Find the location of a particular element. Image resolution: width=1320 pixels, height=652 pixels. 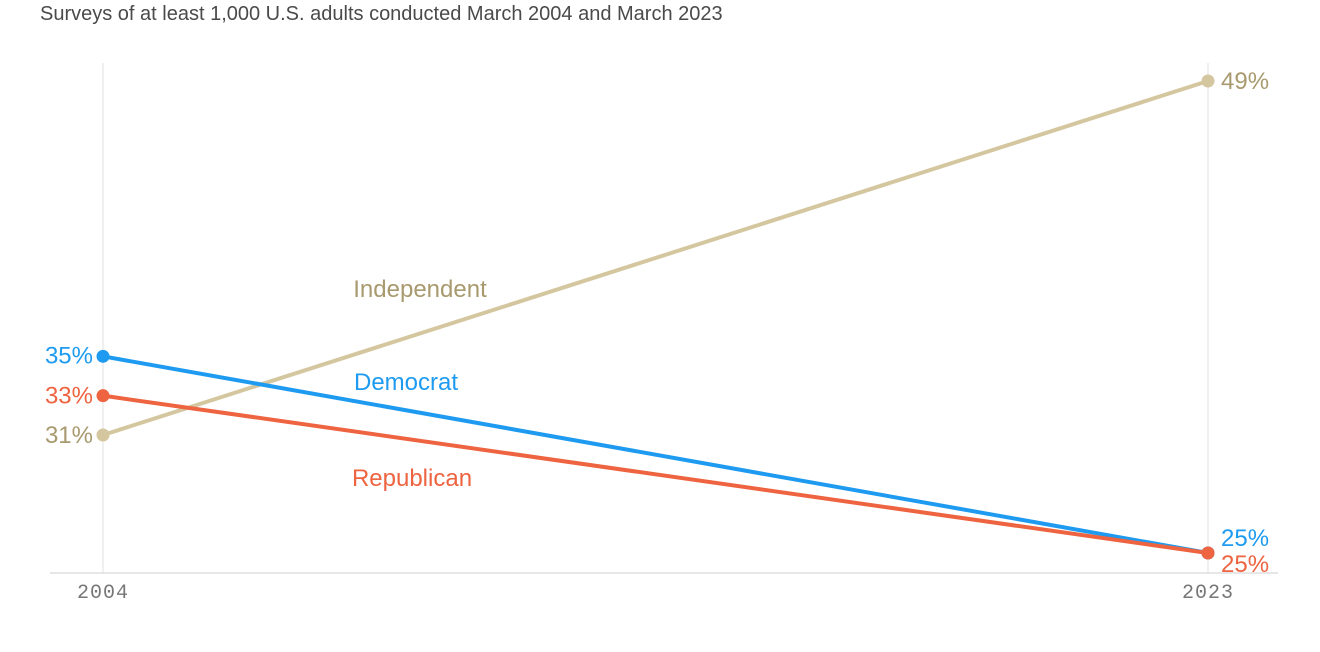

independent-point-2004 is located at coordinates (103, 435).